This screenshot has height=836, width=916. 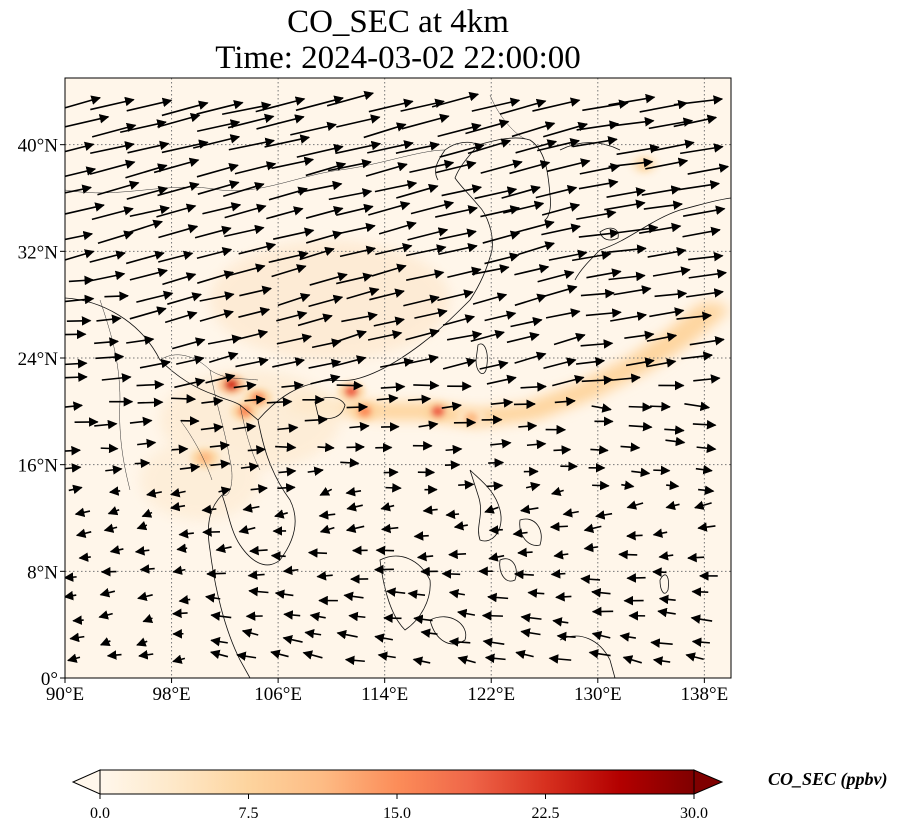 What do you see at coordinates (437, 411) in the screenshot?
I see `hotspot-core` at bounding box center [437, 411].